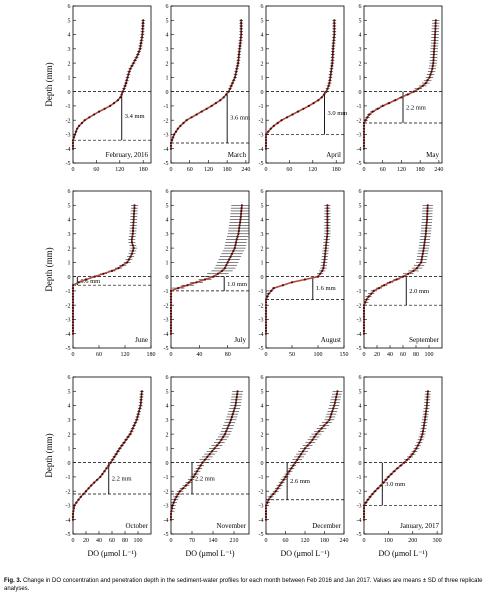 The height and width of the screenshot is (600, 493). What do you see at coordinates (286, 541) in the screenshot?
I see `x-tick-label: 60` at bounding box center [286, 541].